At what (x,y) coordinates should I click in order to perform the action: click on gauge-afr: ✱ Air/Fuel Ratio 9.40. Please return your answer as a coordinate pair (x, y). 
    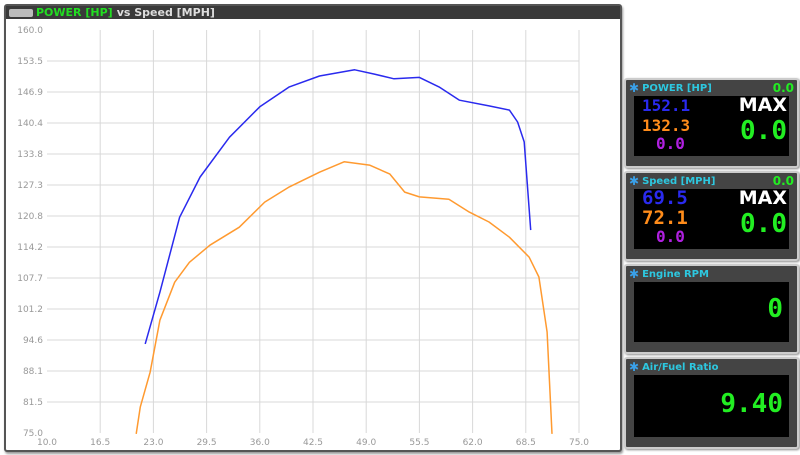
    Looking at the image, I should click on (711, 403).